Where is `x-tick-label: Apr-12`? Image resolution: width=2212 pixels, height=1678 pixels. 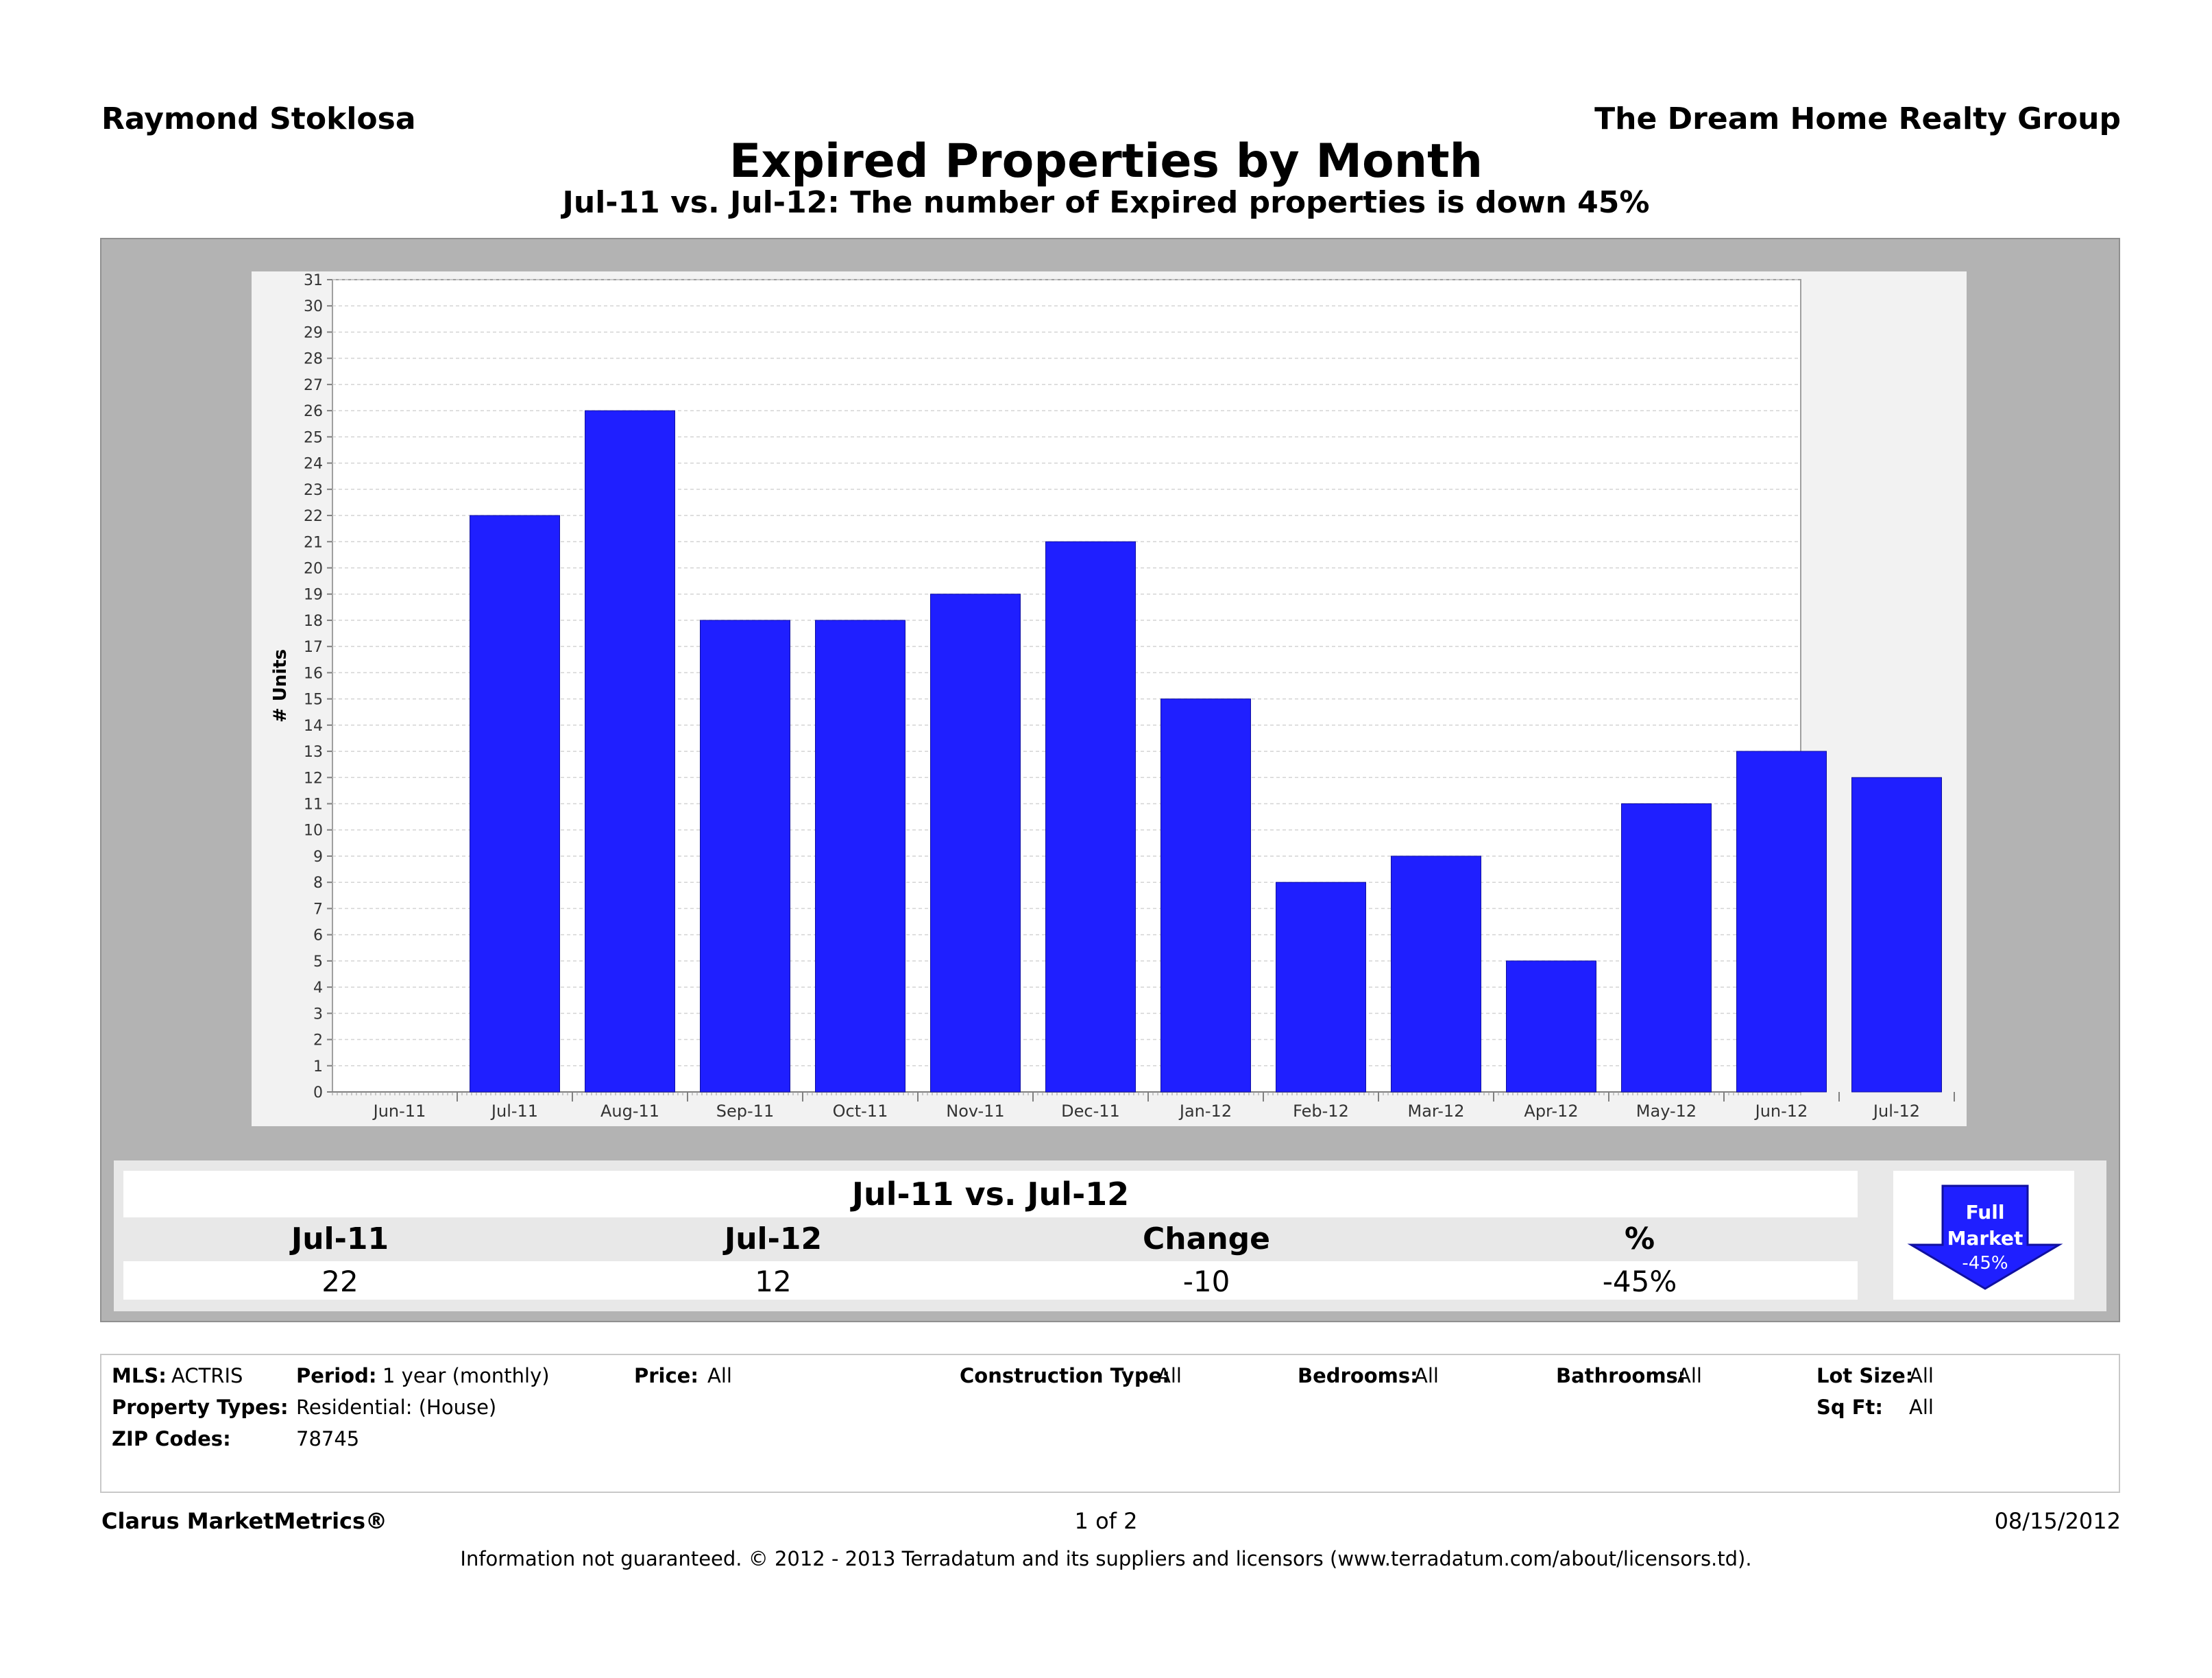
x-tick-label: Apr-12 is located at coordinates (1551, 1111).